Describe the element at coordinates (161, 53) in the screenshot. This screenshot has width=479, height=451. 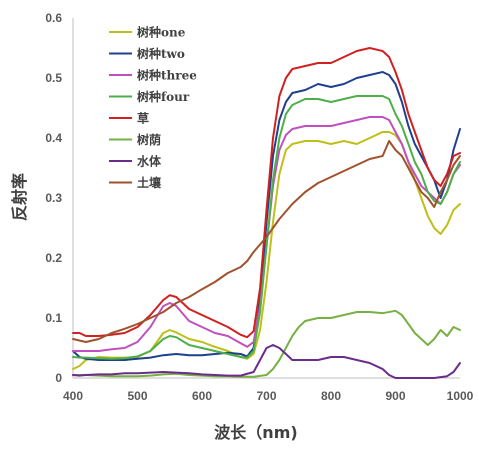
I see `legend-label-1: 树种two` at that location.